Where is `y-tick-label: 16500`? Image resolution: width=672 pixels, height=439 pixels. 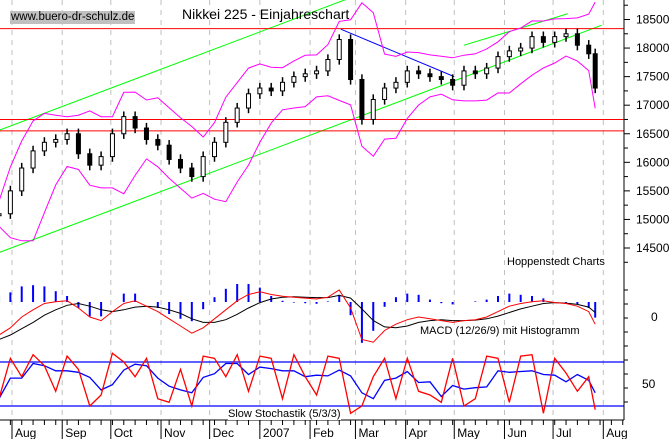 y-tick-label: 16500 is located at coordinates (653, 134).